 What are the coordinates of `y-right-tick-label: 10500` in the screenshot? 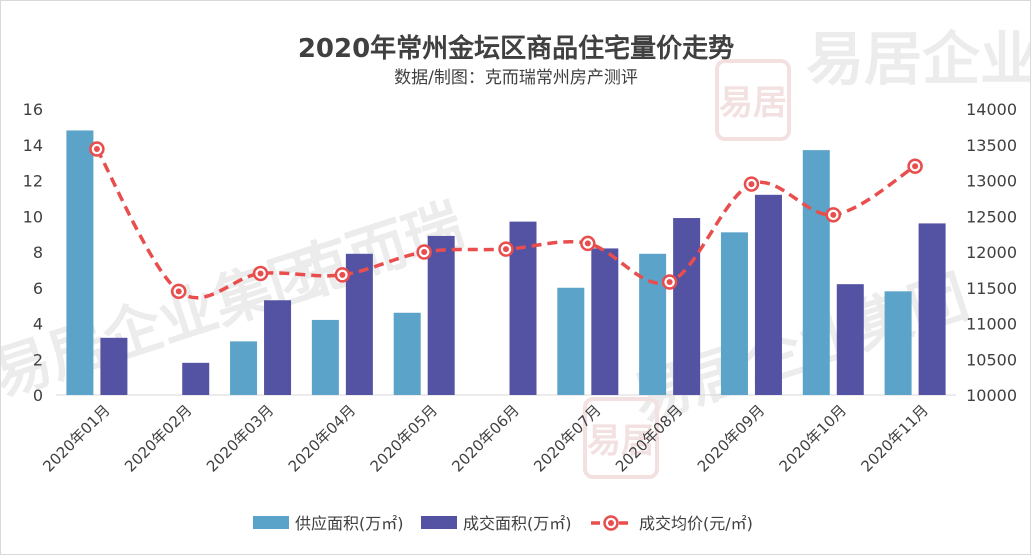 It's located at (991, 359).